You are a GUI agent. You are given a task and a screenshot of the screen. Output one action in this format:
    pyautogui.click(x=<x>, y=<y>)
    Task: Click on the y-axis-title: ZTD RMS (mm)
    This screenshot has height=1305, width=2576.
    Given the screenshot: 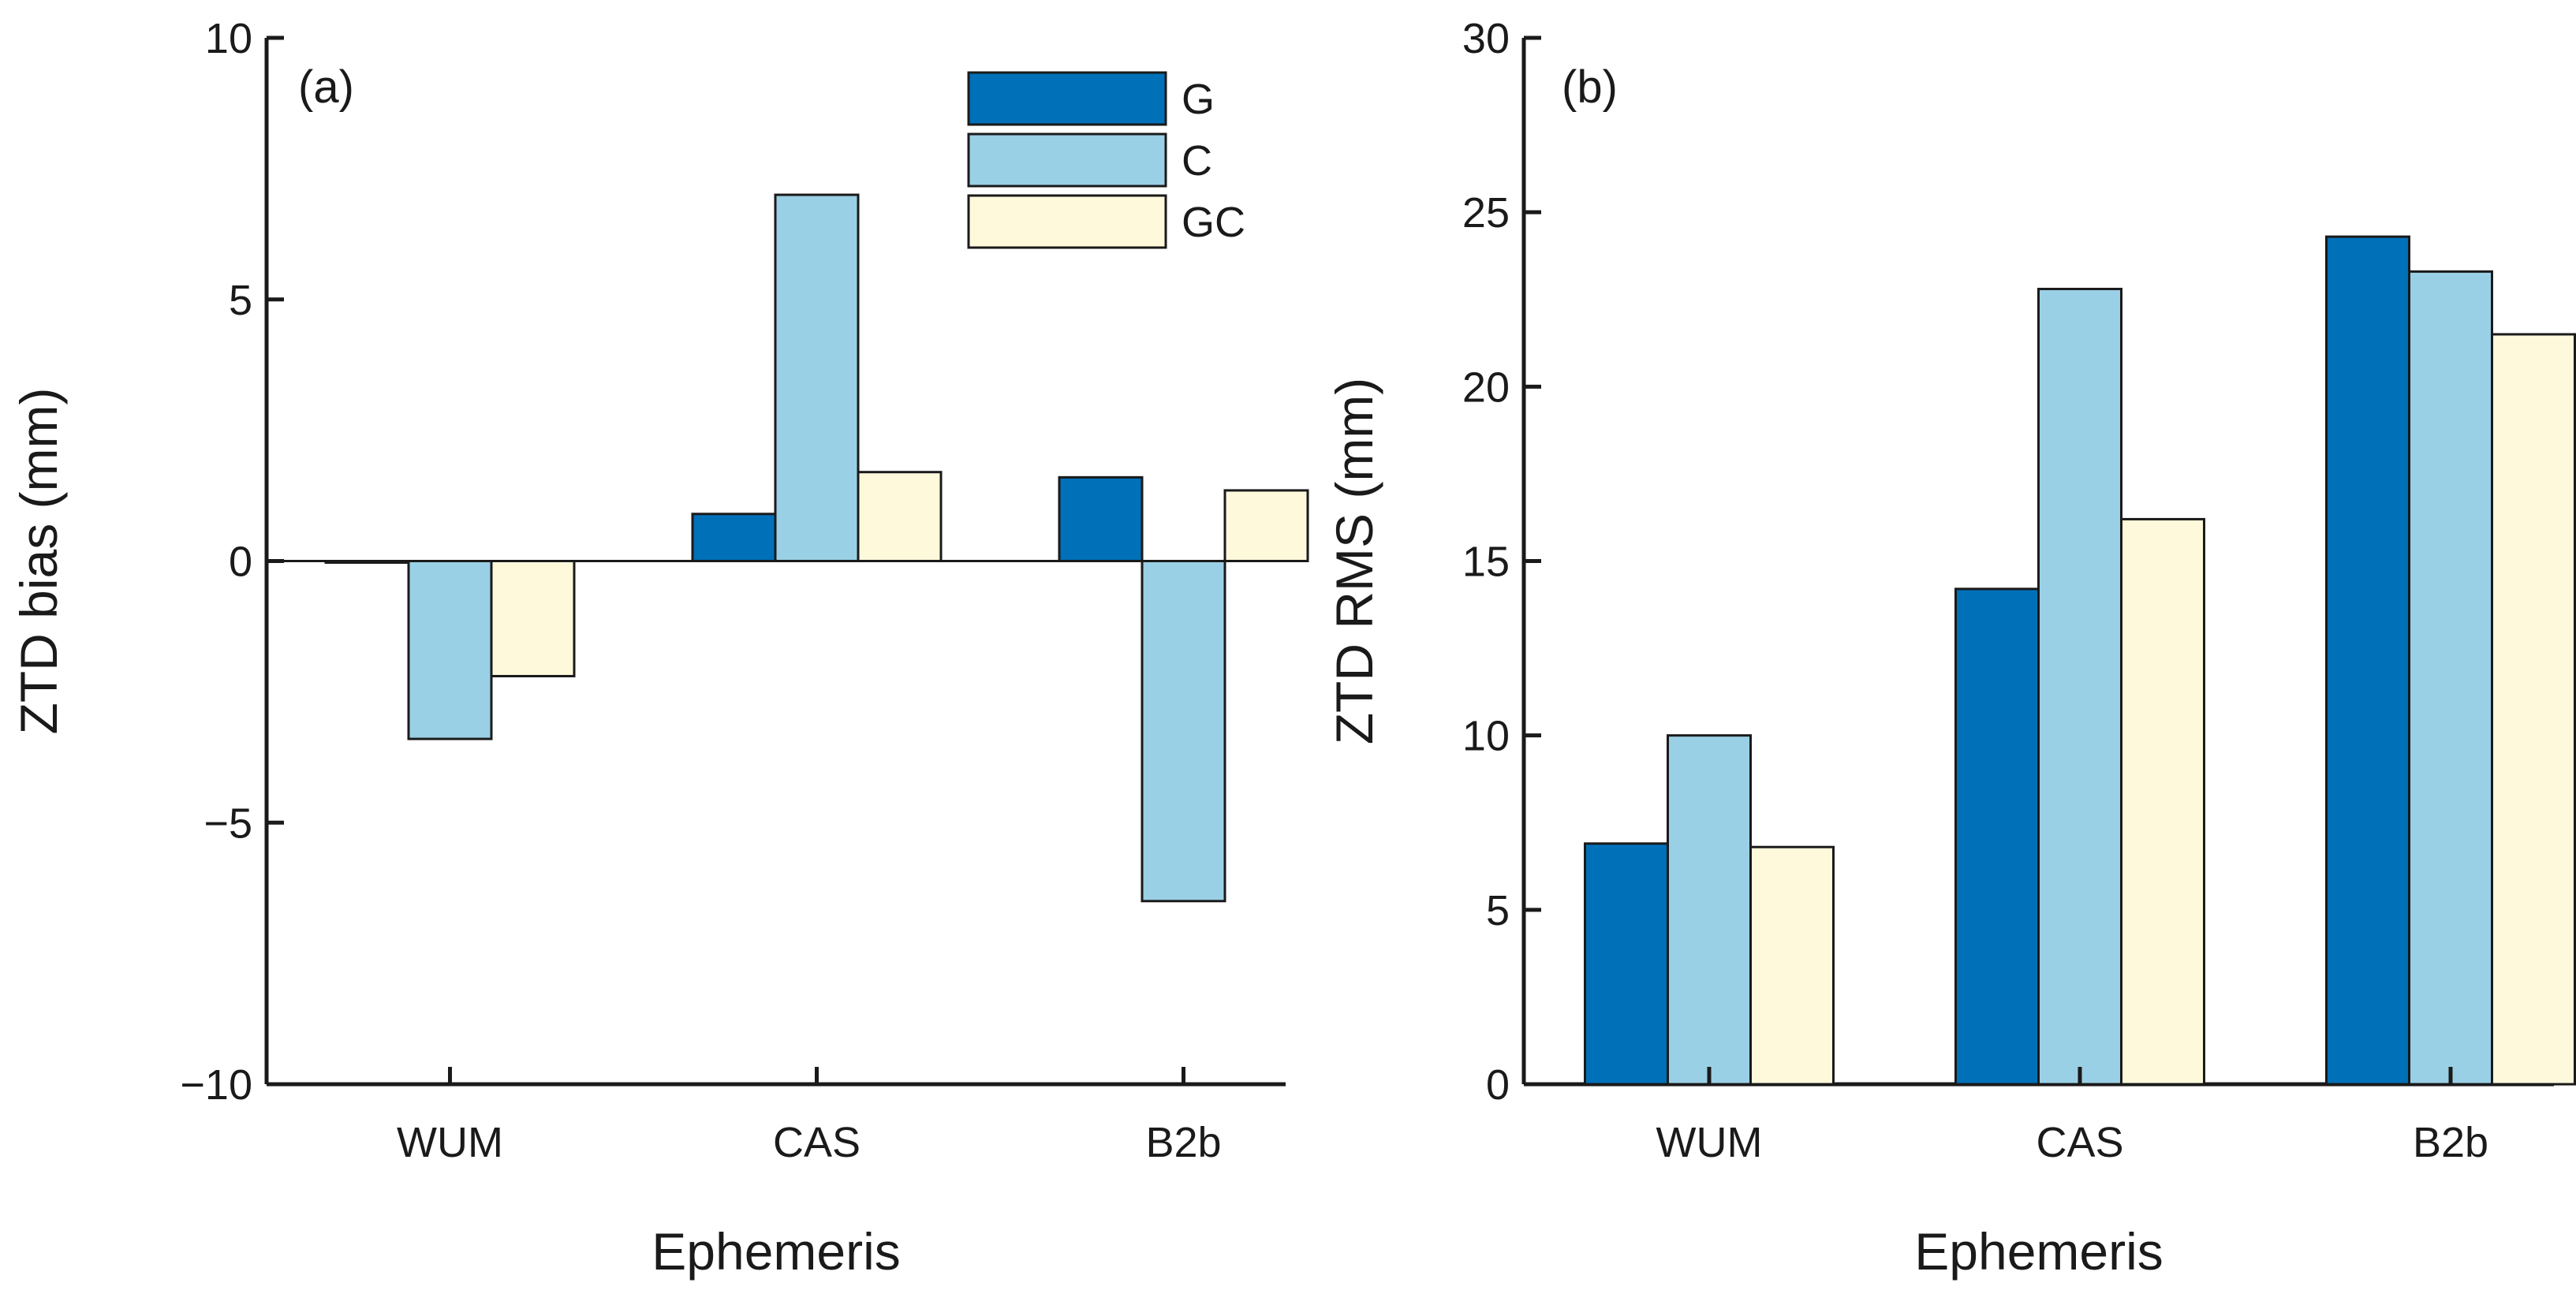 What is the action you would take?
    pyautogui.click(x=1354, y=561)
    